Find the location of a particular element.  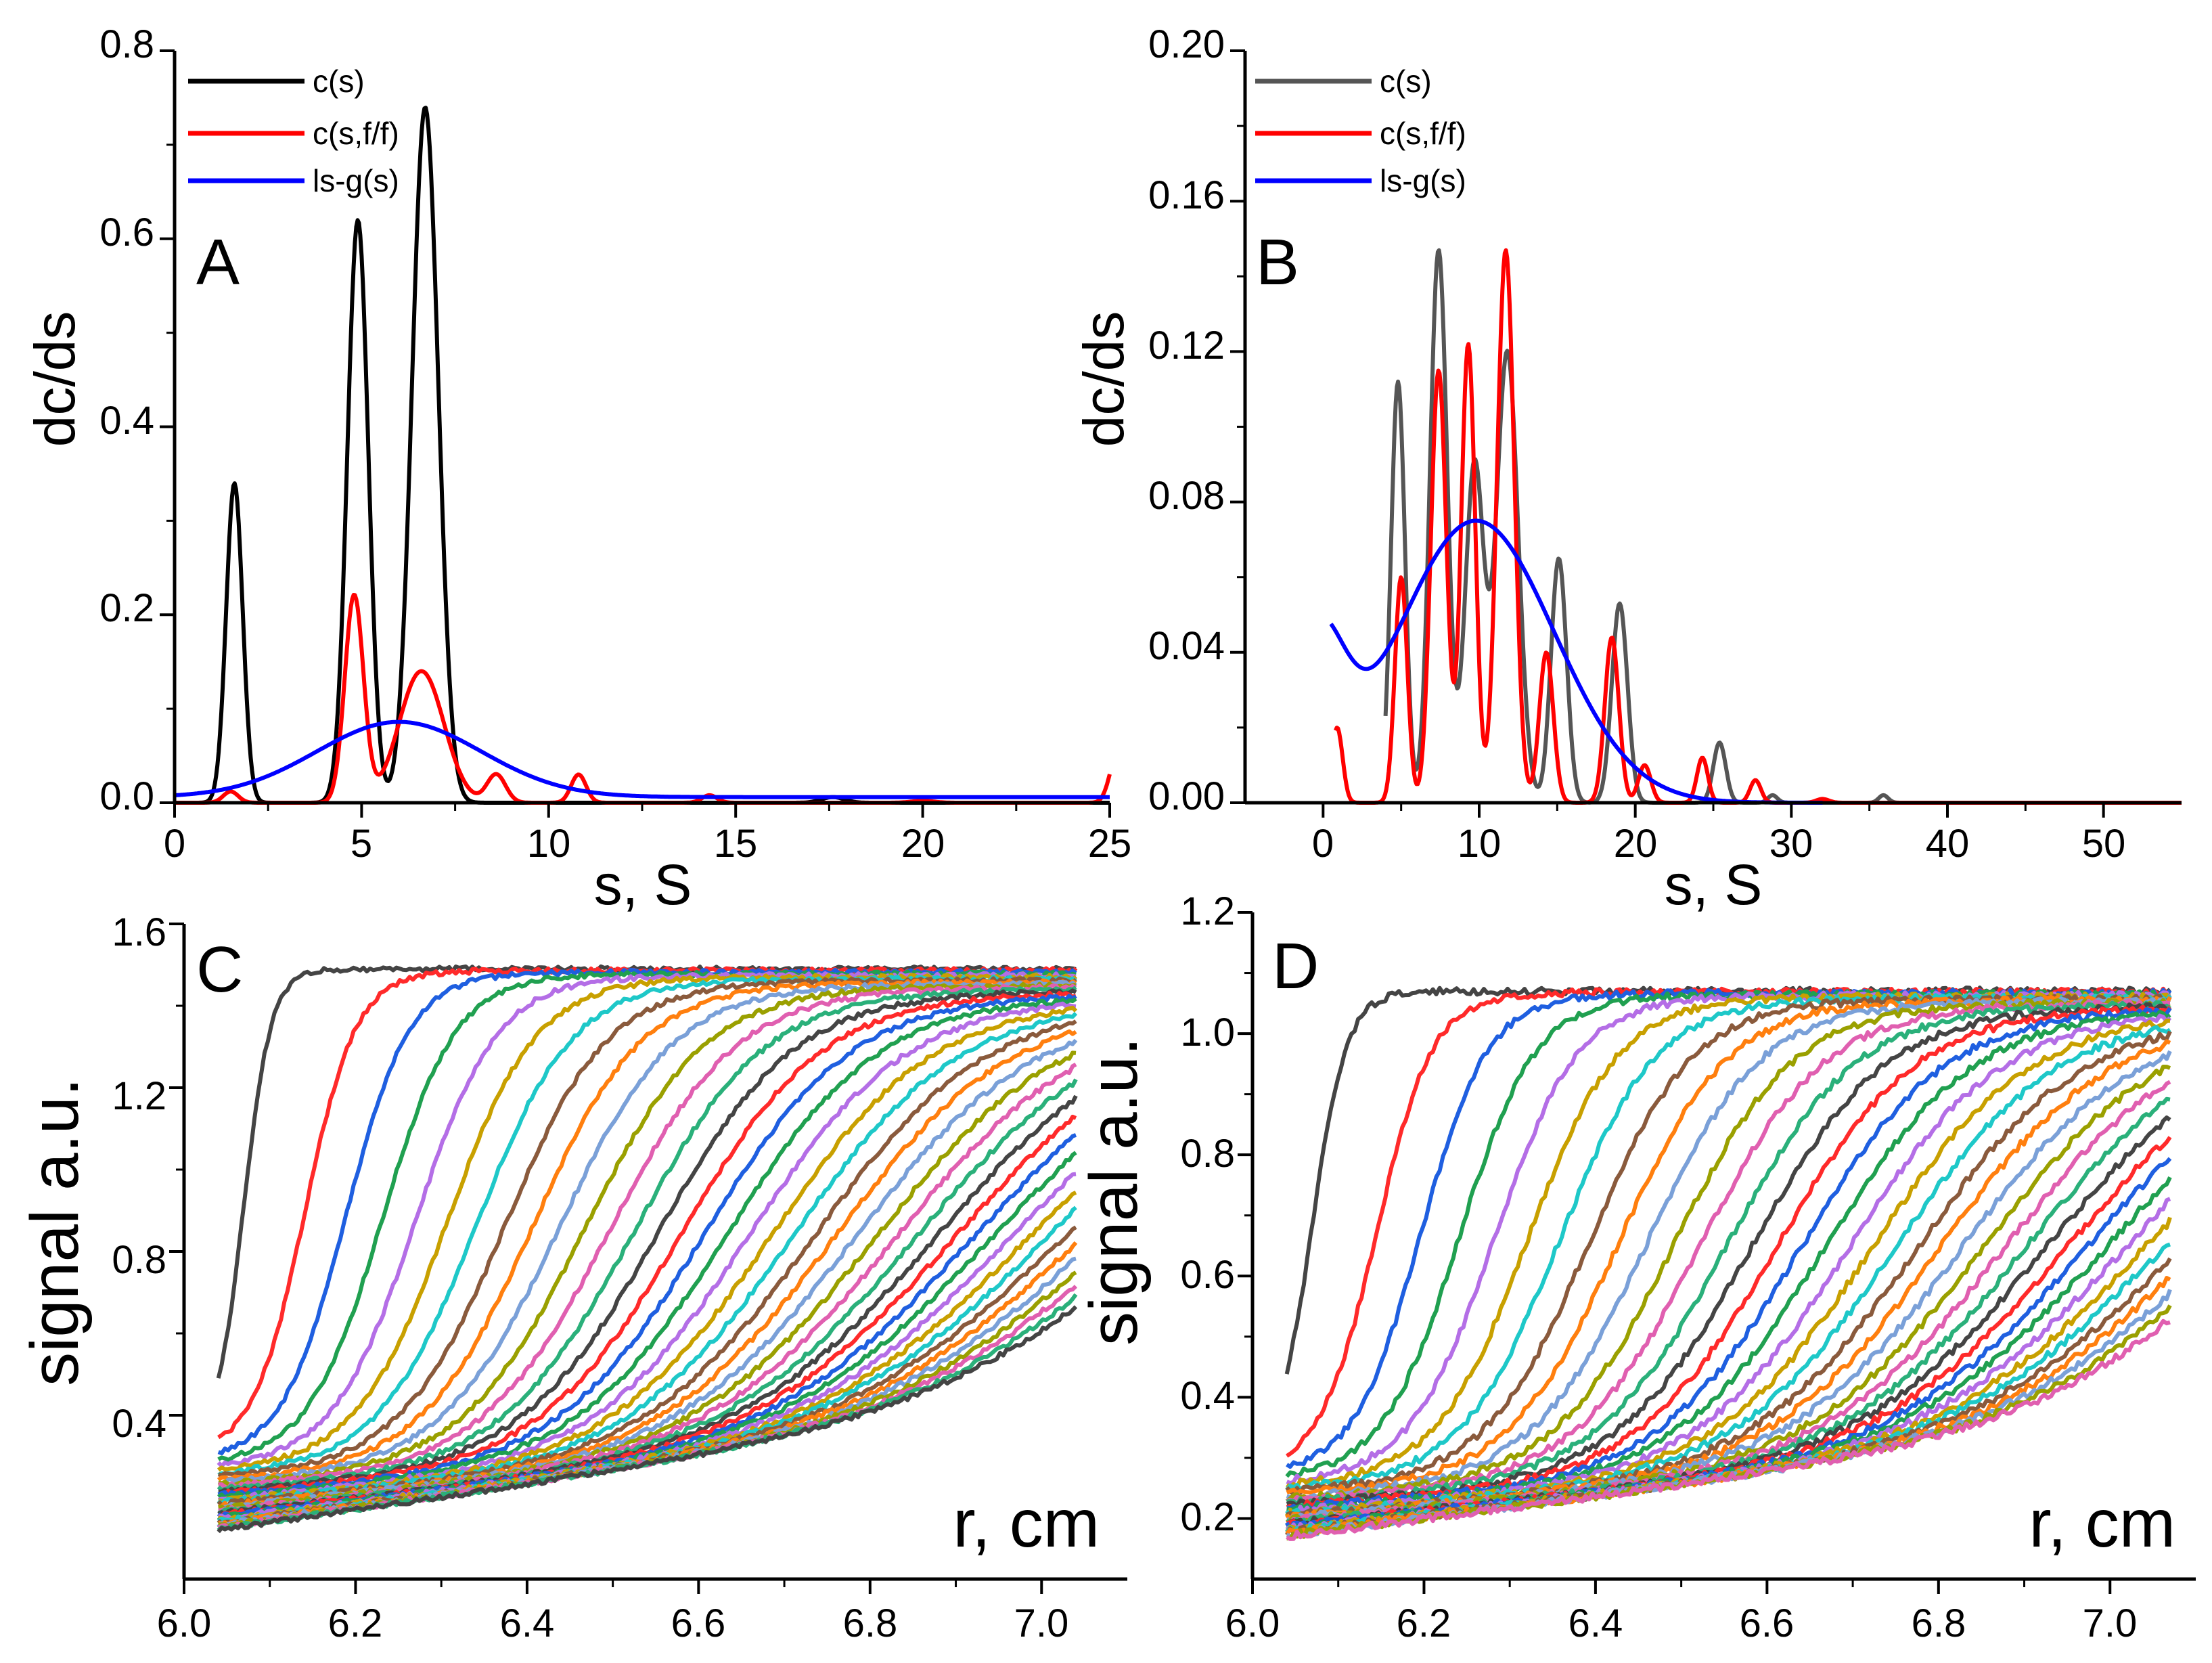

y-tick-label: 0.0 is located at coordinates (126, 796).